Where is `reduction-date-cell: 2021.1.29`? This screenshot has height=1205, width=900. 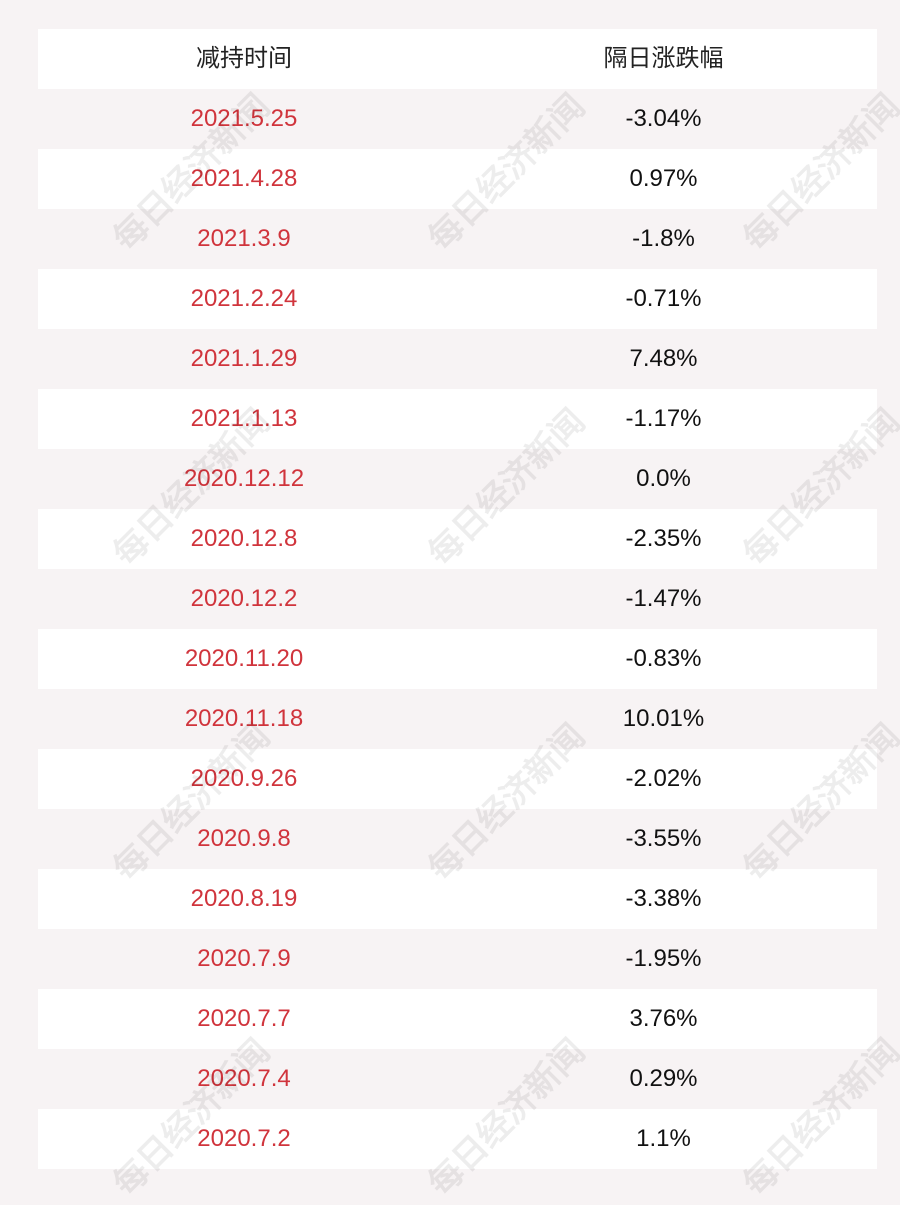 reduction-date-cell: 2021.1.29 is located at coordinates (244, 358).